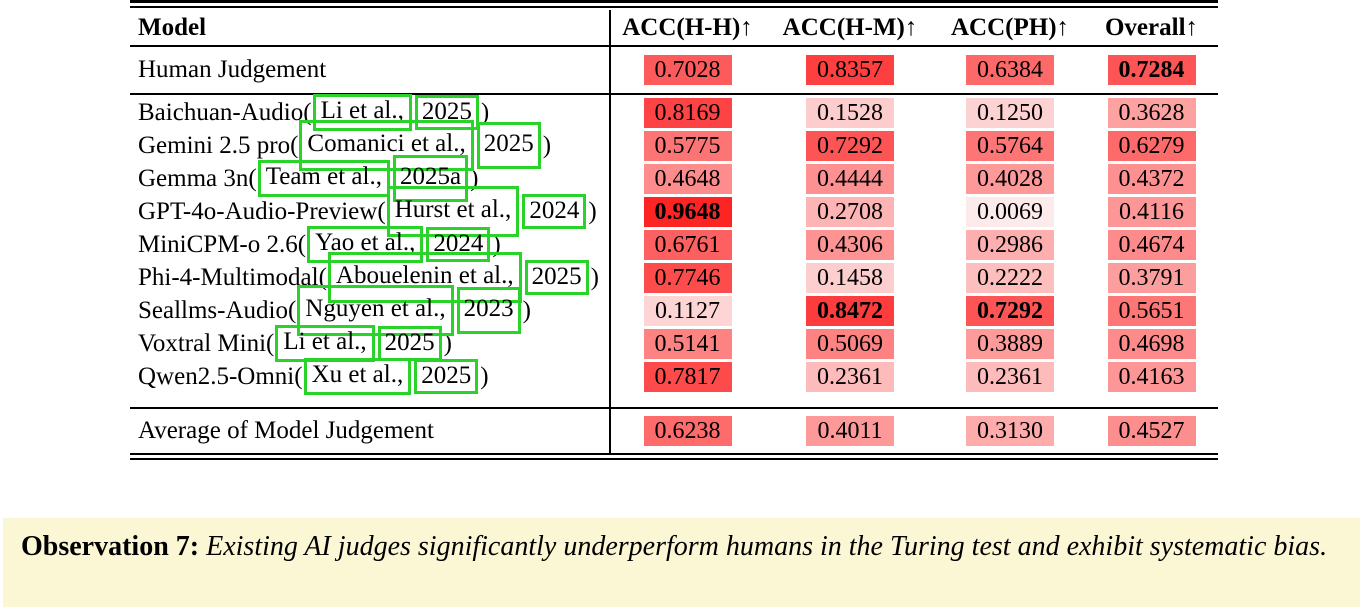  Describe the element at coordinates (1151, 310) in the screenshot. I see `heat-value-chip: 0.5651` at that location.